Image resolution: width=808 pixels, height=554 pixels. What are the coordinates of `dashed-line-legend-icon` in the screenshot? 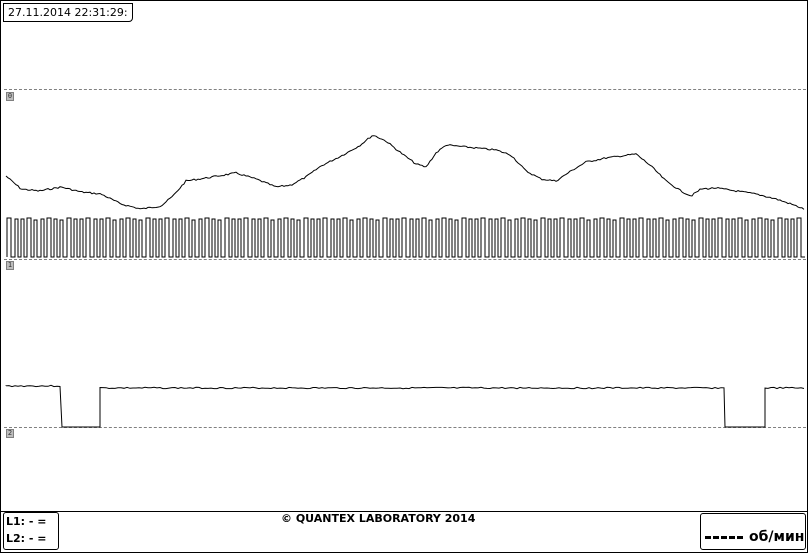 It's located at (724, 537).